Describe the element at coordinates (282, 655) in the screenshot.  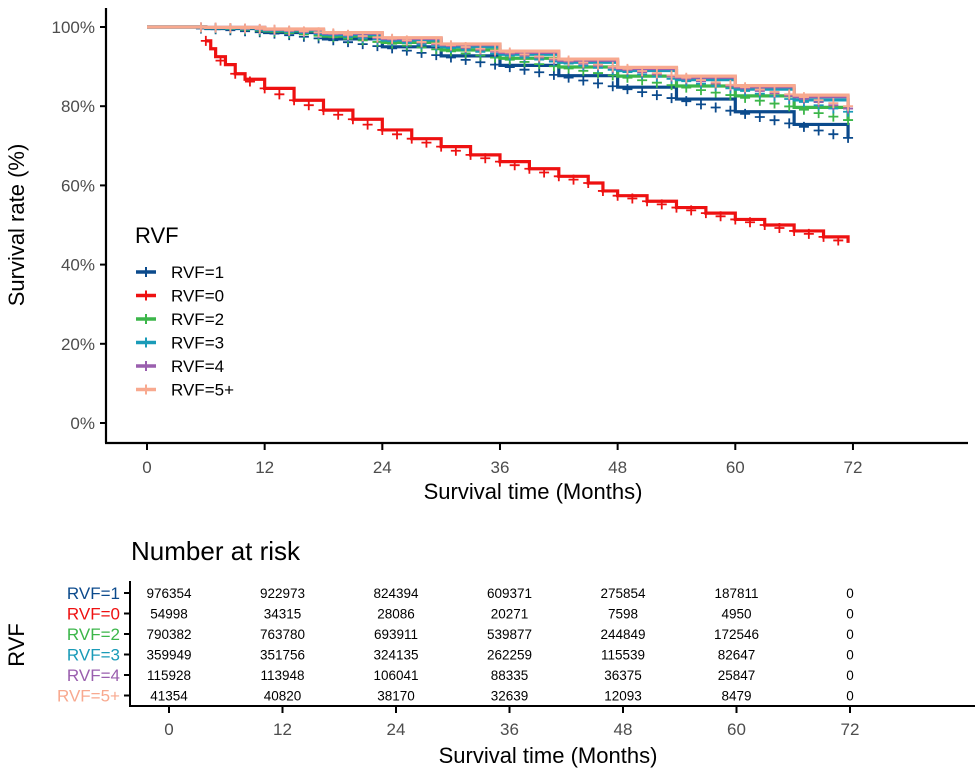
I see `risk-cell: 351756` at that location.